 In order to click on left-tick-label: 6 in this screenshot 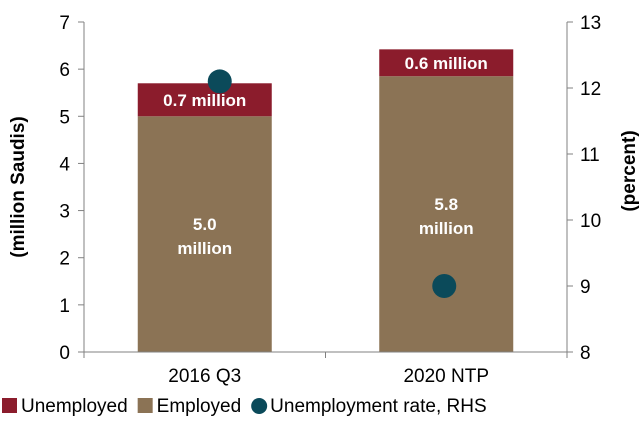, I will do `click(64, 70)`.